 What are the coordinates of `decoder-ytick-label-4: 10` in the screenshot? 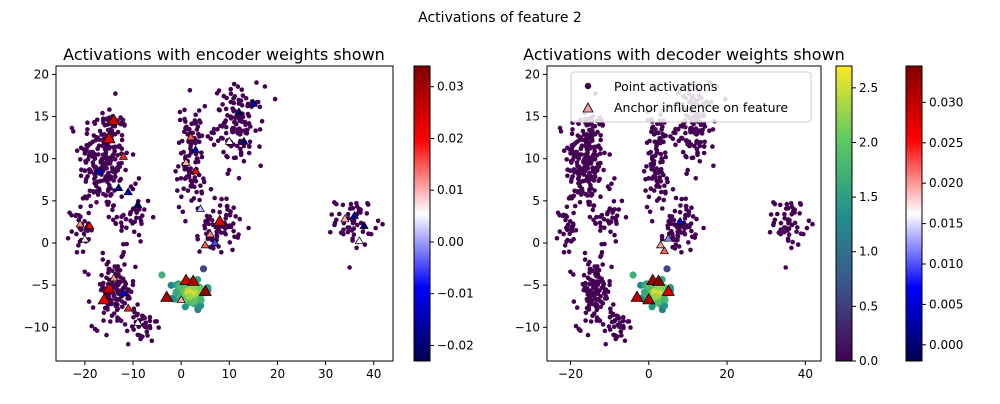 It's located at (532, 159).